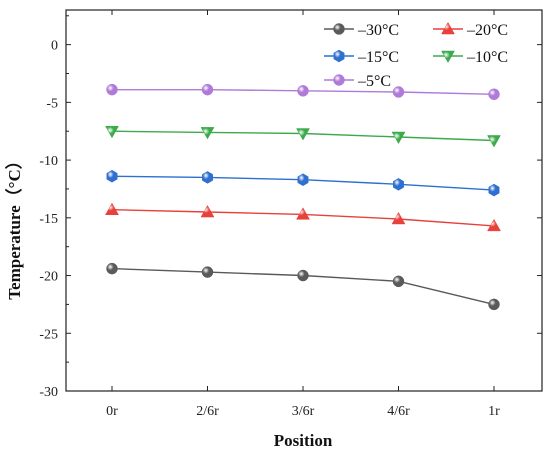 The image size is (550, 451). I want to click on x-tick-label: 4/6r, so click(398, 411).